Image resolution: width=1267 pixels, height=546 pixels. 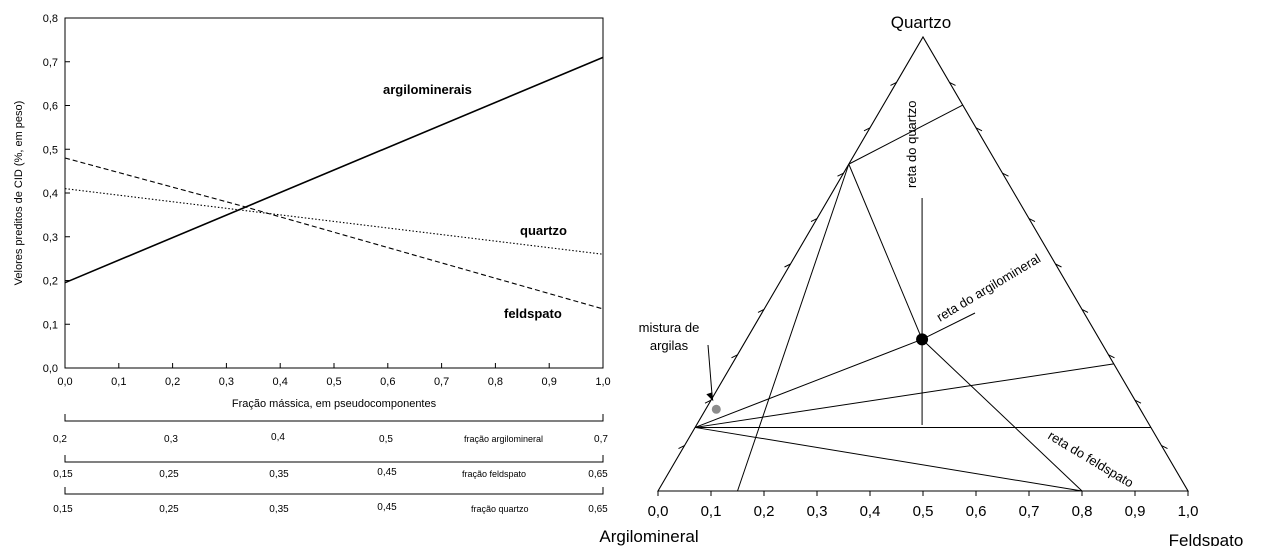 I want to click on x-tick-label: 0,7, so click(x=441, y=382).